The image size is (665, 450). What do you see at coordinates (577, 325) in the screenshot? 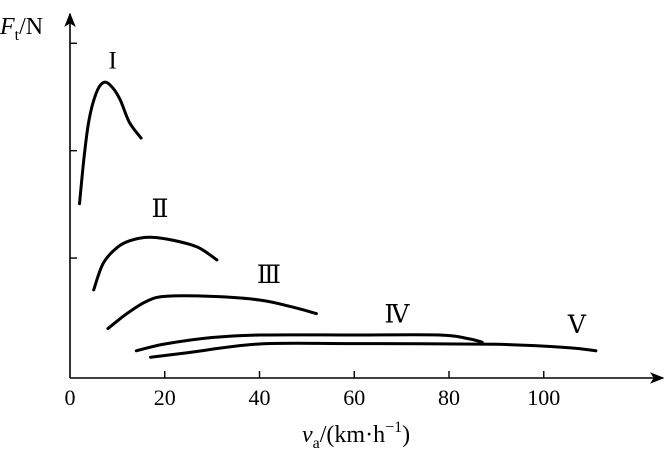
I see `series-label-5: Ⅴ` at bounding box center [577, 325].